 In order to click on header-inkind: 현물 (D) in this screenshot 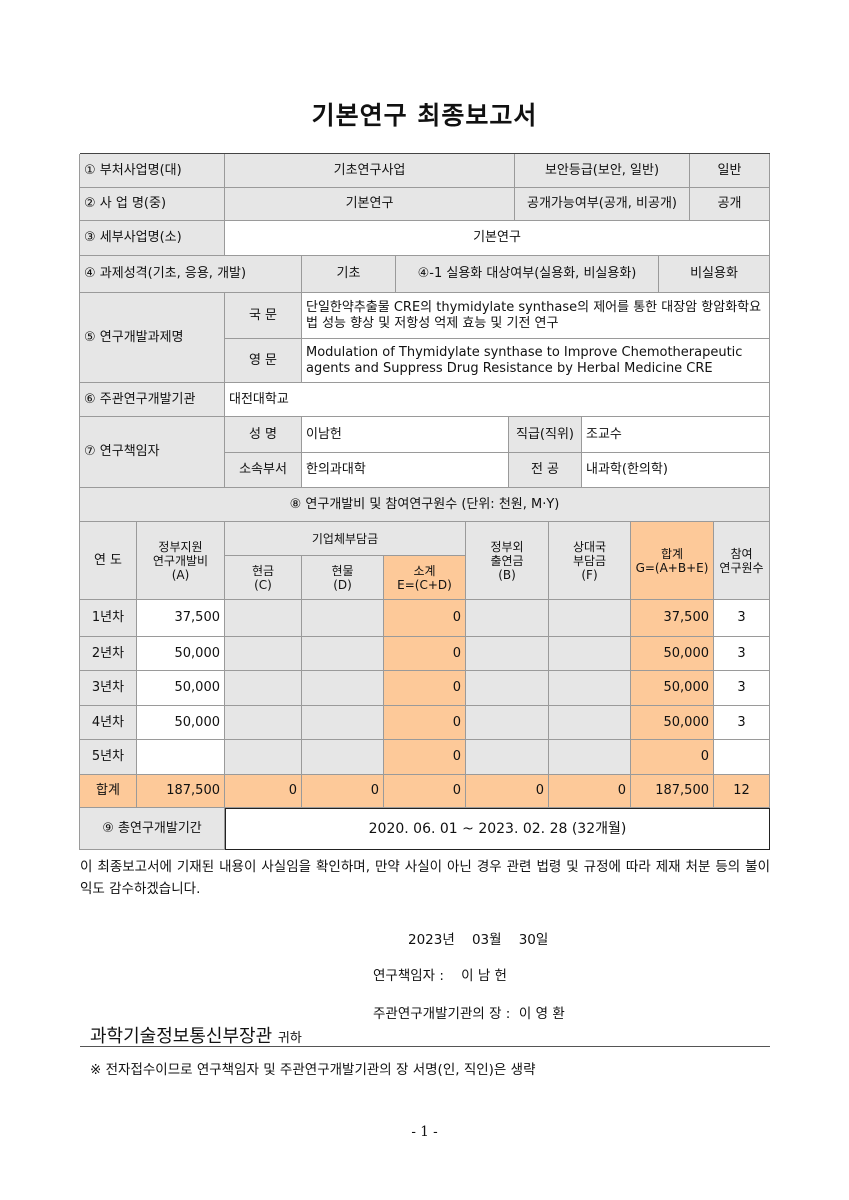, I will do `click(343, 578)`.